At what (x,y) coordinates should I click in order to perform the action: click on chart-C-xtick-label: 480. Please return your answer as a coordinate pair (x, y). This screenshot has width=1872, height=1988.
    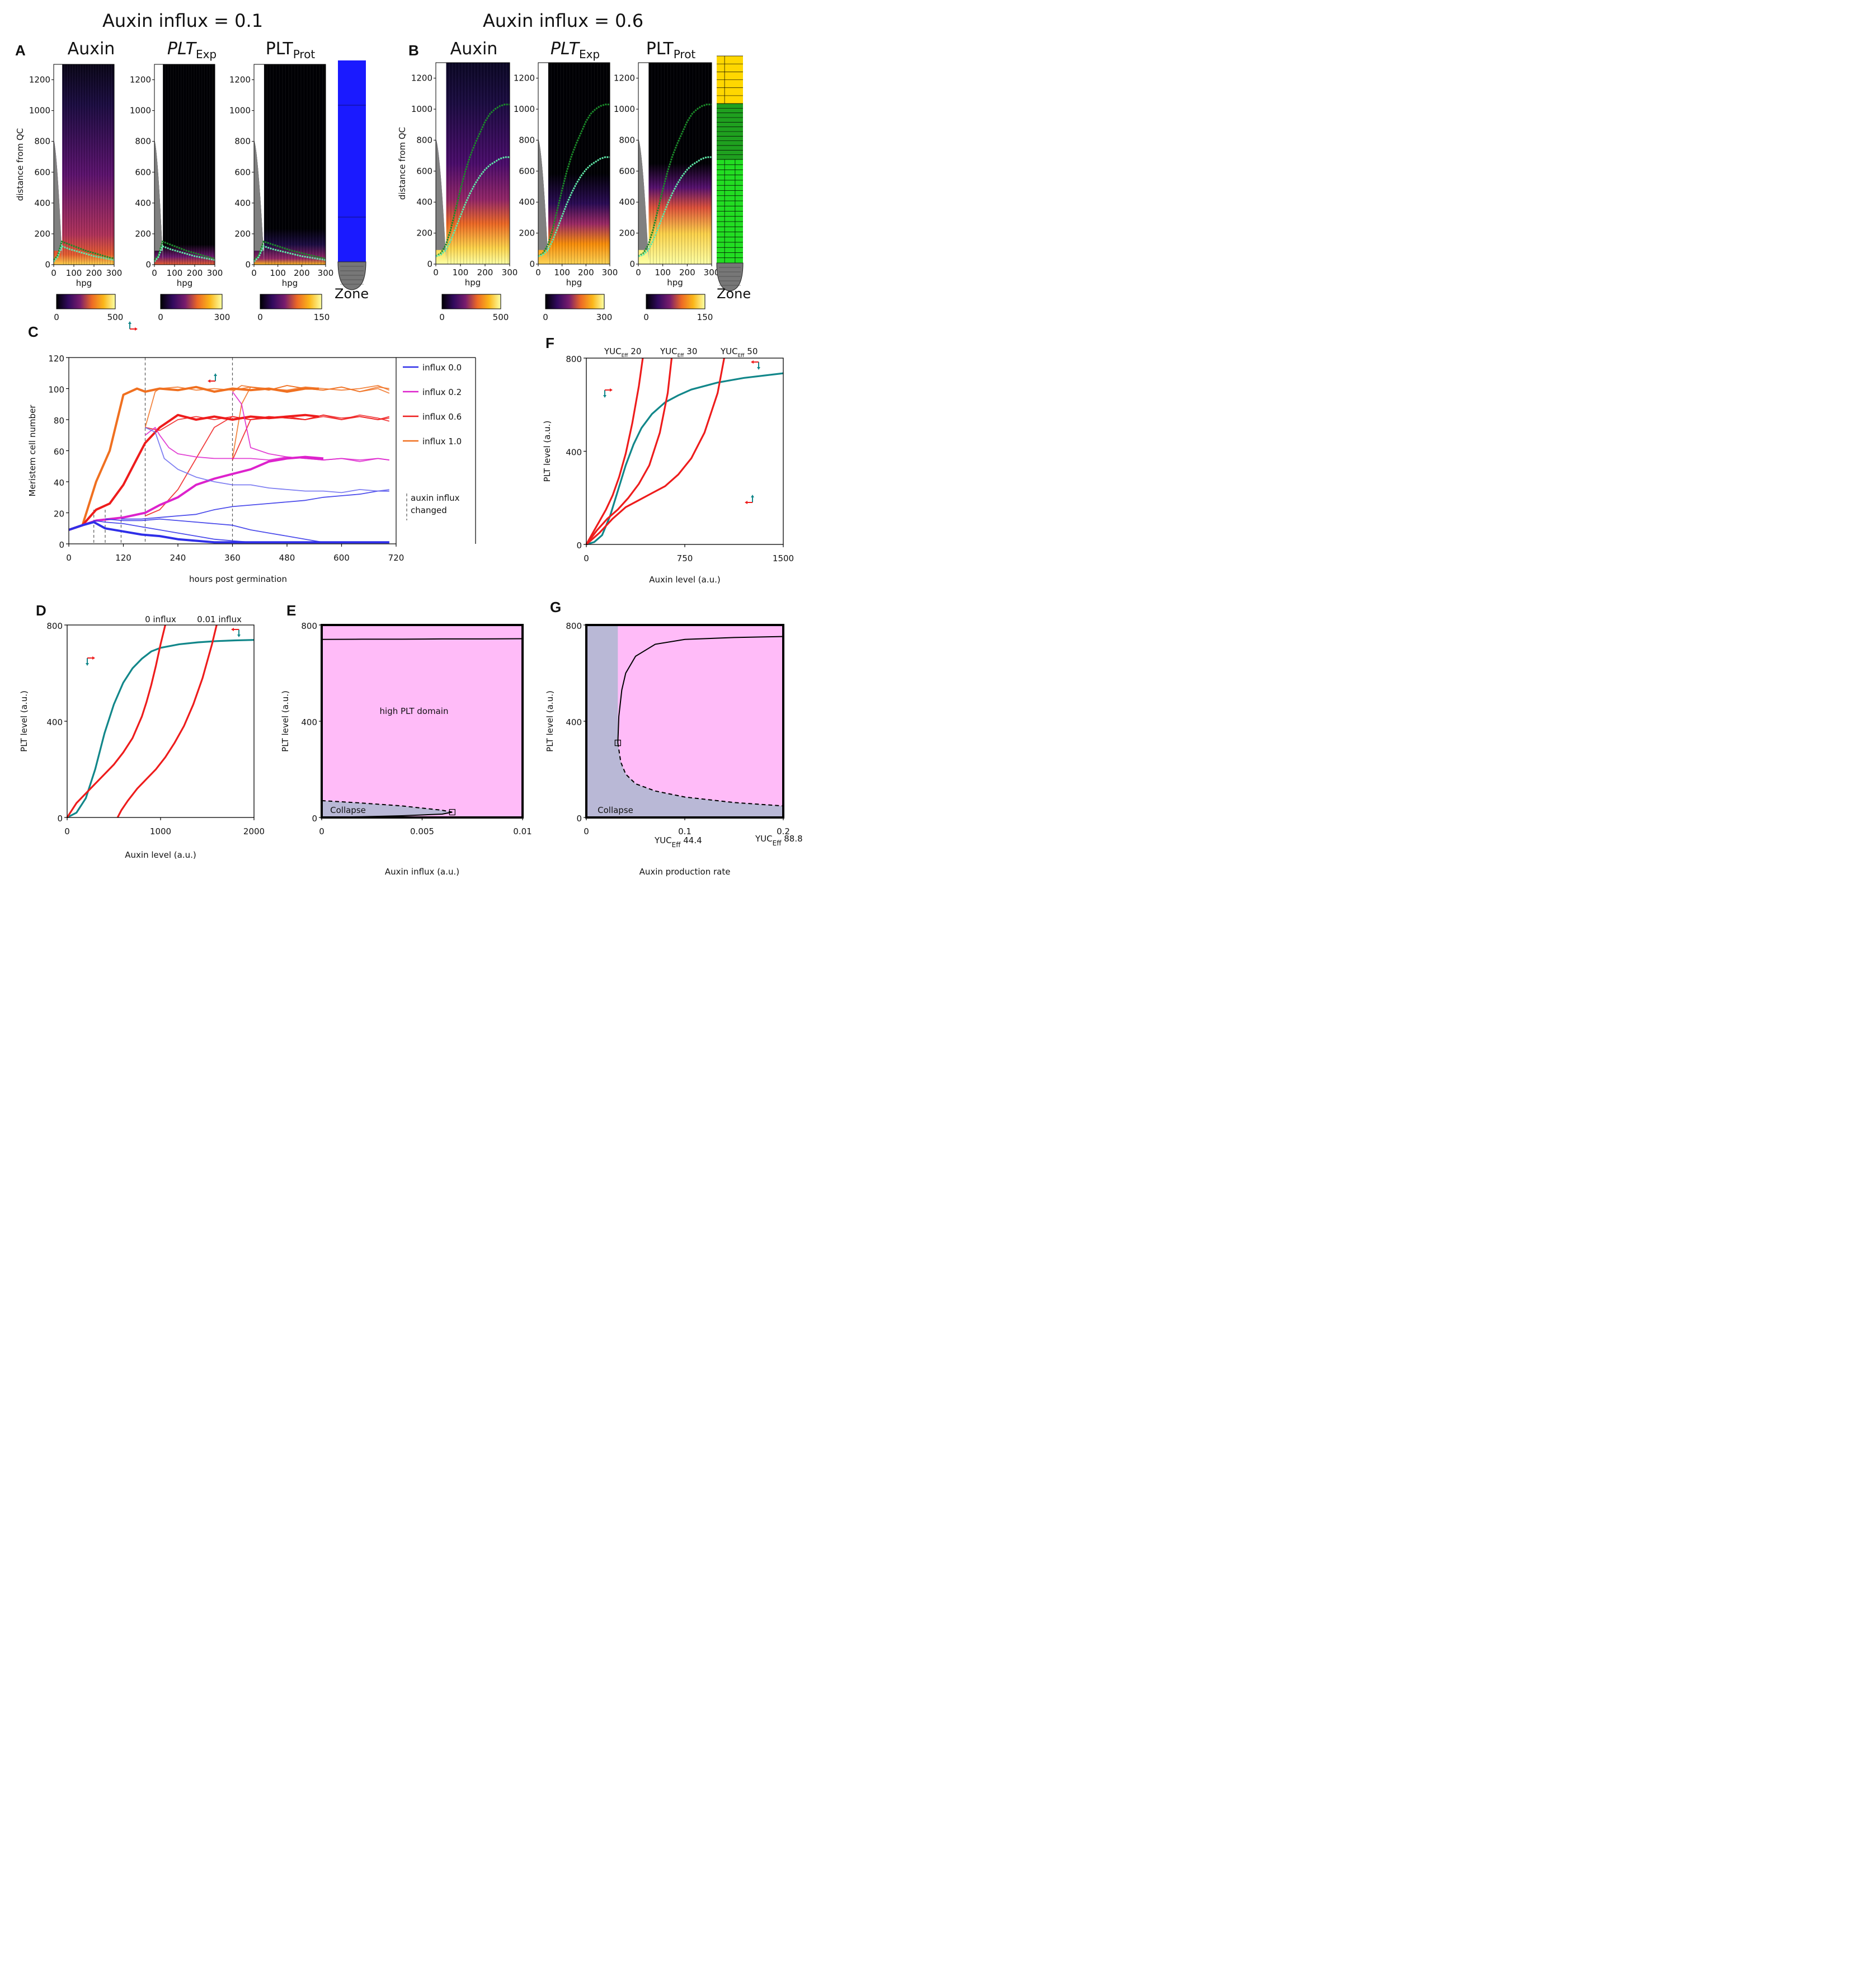
    Looking at the image, I should click on (287, 558).